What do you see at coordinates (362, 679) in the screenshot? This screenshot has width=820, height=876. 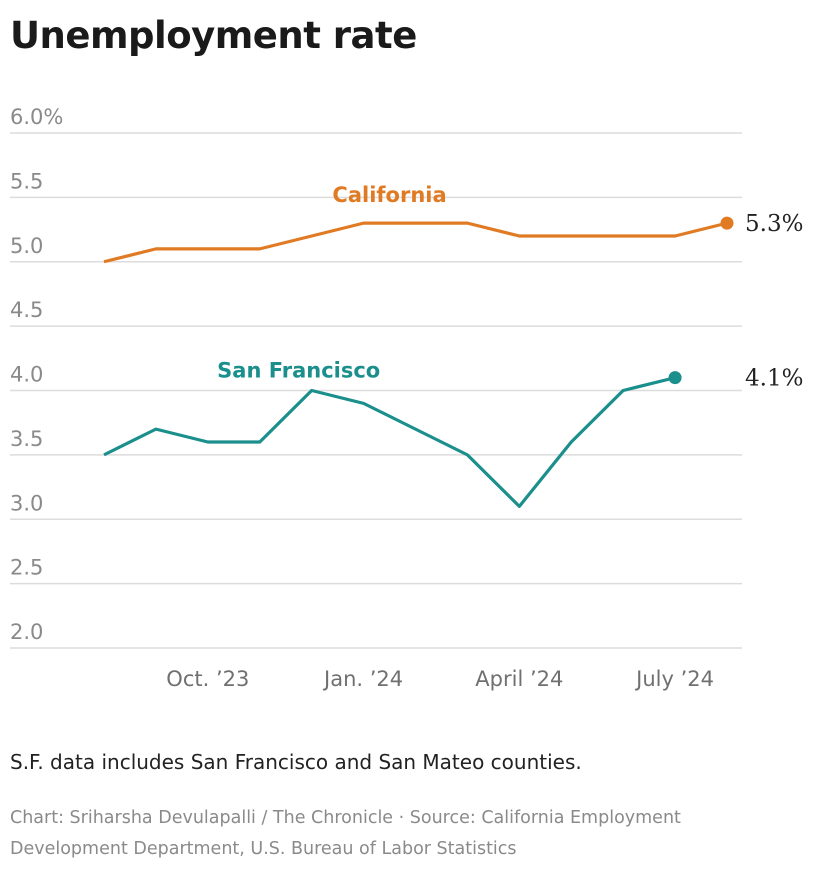 I see `x-tick-label: Jan. ’24` at bounding box center [362, 679].